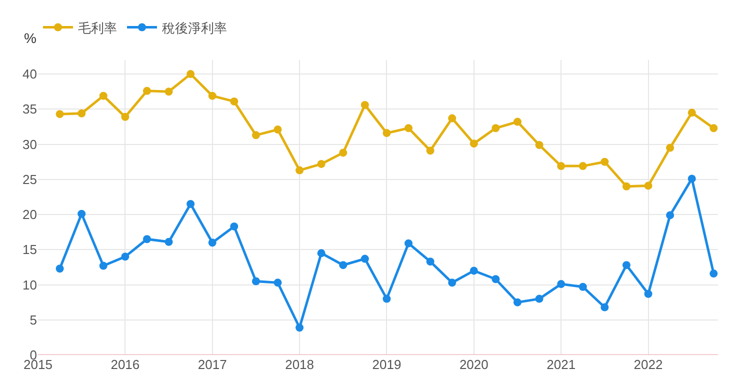  Describe the element at coordinates (299, 364) in the screenshot. I see `x-tick-label: 2018` at that location.